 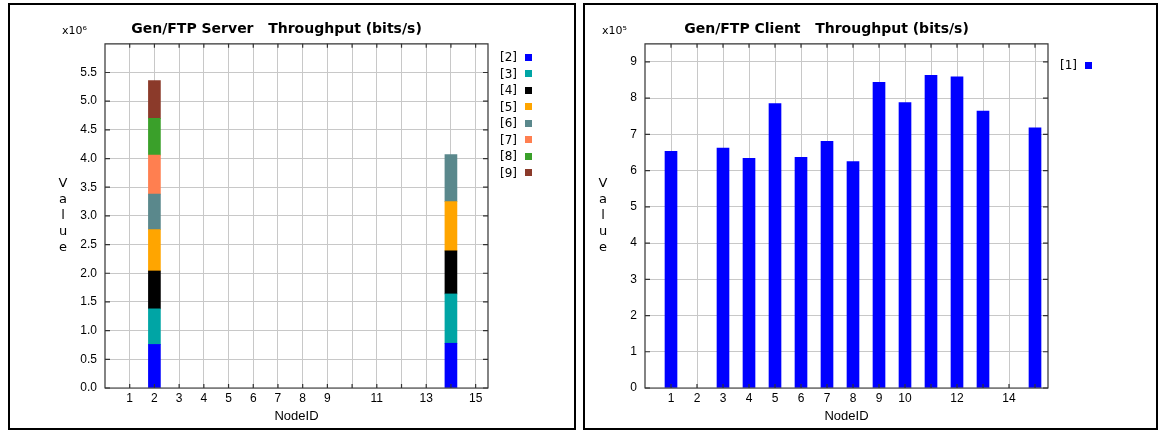 What do you see at coordinates (826, 28) in the screenshot?
I see `chart-title: Gen/FTP Client Throughput (bits/s)` at bounding box center [826, 28].